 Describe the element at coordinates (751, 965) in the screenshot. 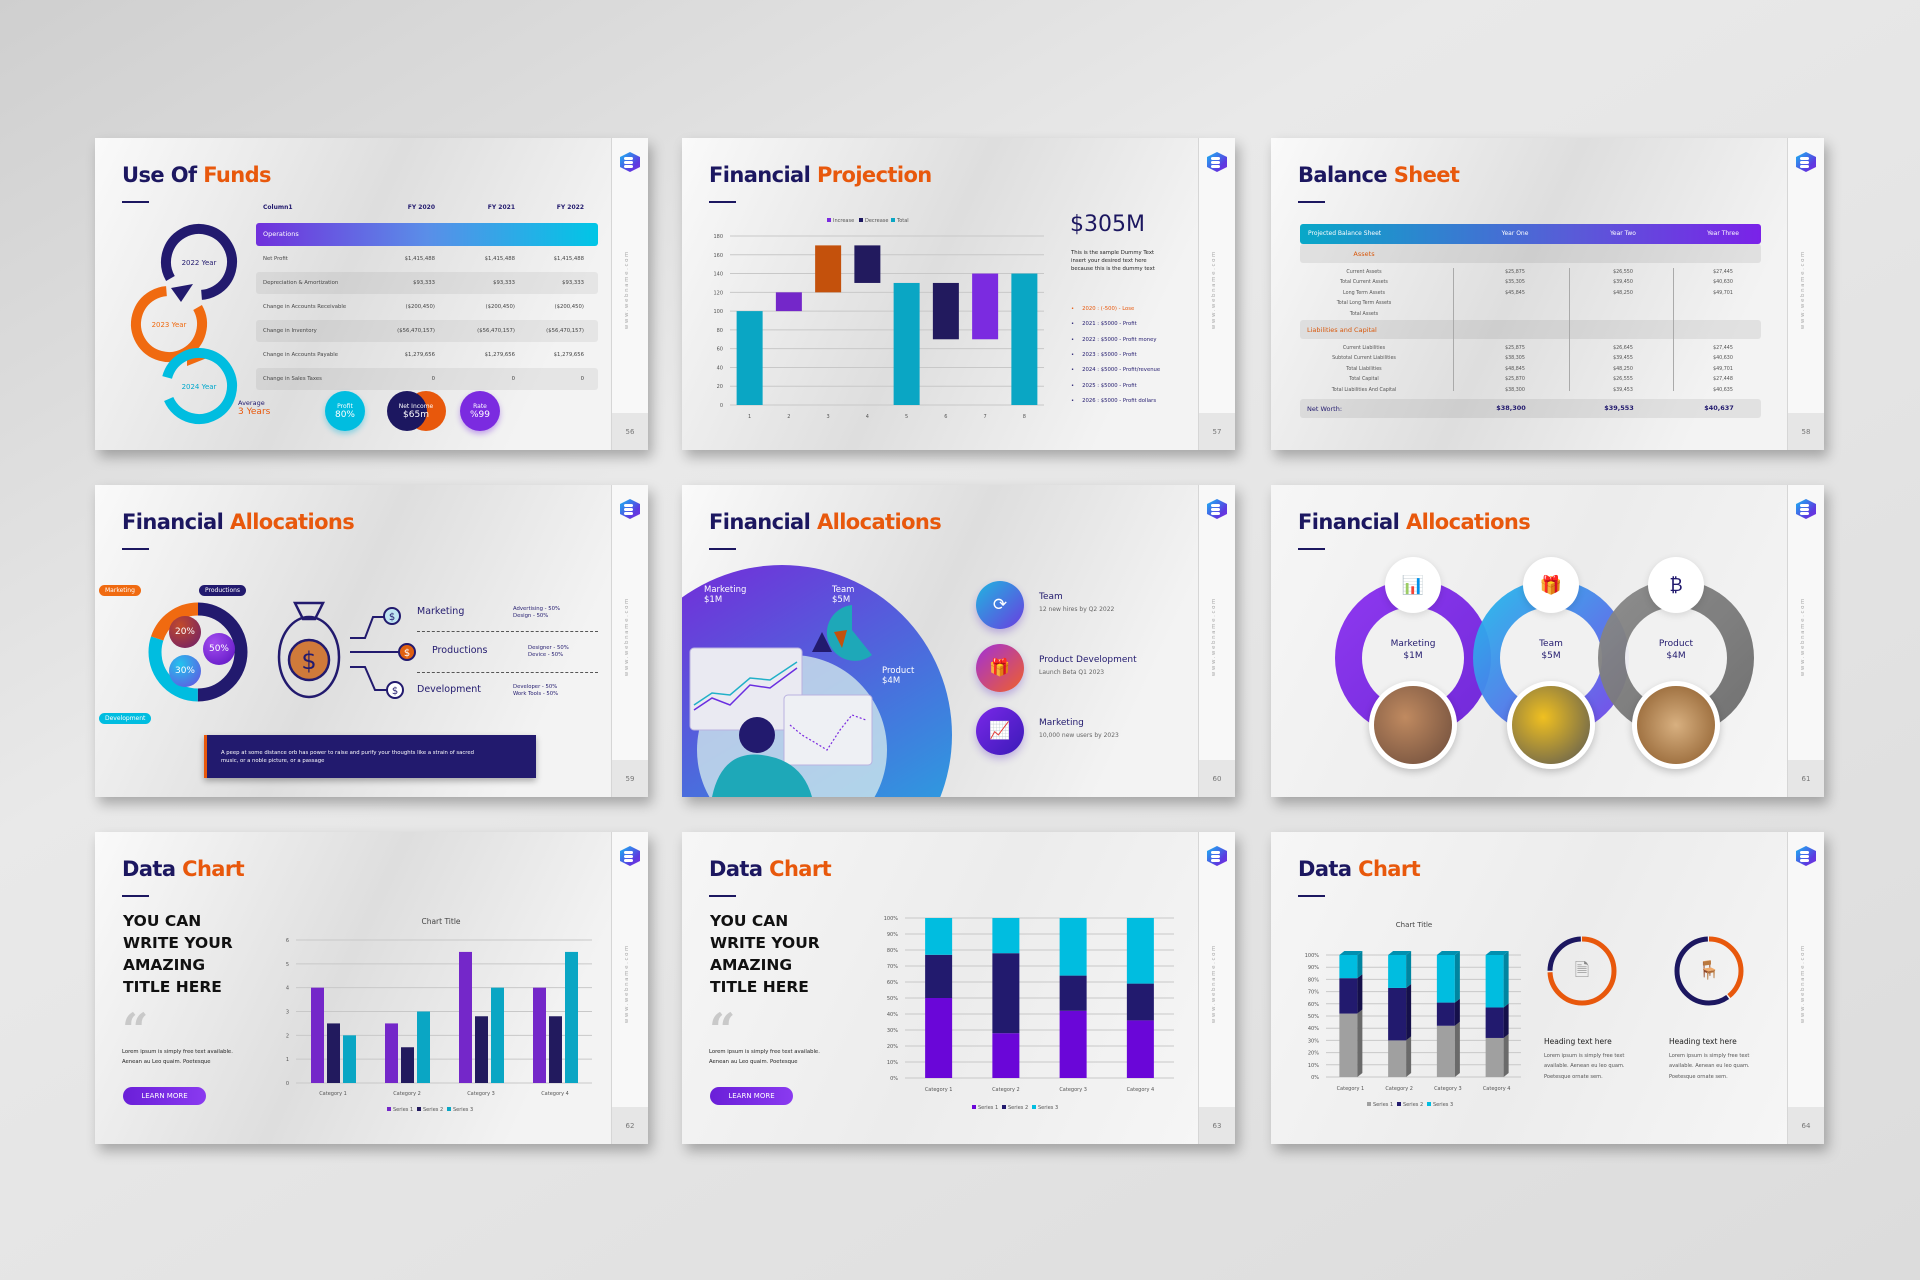

I see `headline-line: AMAZING` at that location.